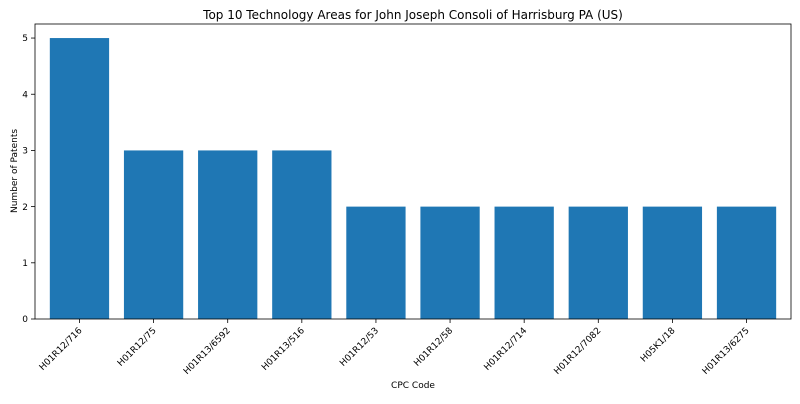 This screenshot has width=800, height=404. I want to click on x-tick-label: H01R12/53, so click(359, 347).